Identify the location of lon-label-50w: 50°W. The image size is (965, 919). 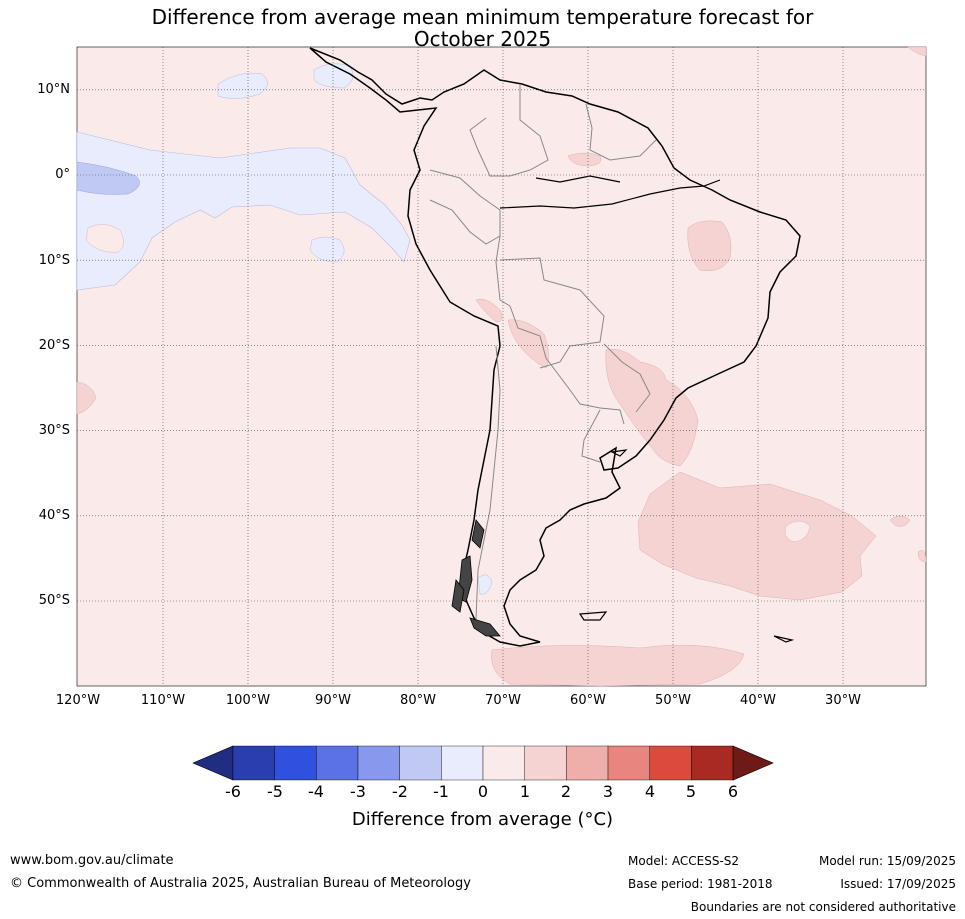
(673, 700).